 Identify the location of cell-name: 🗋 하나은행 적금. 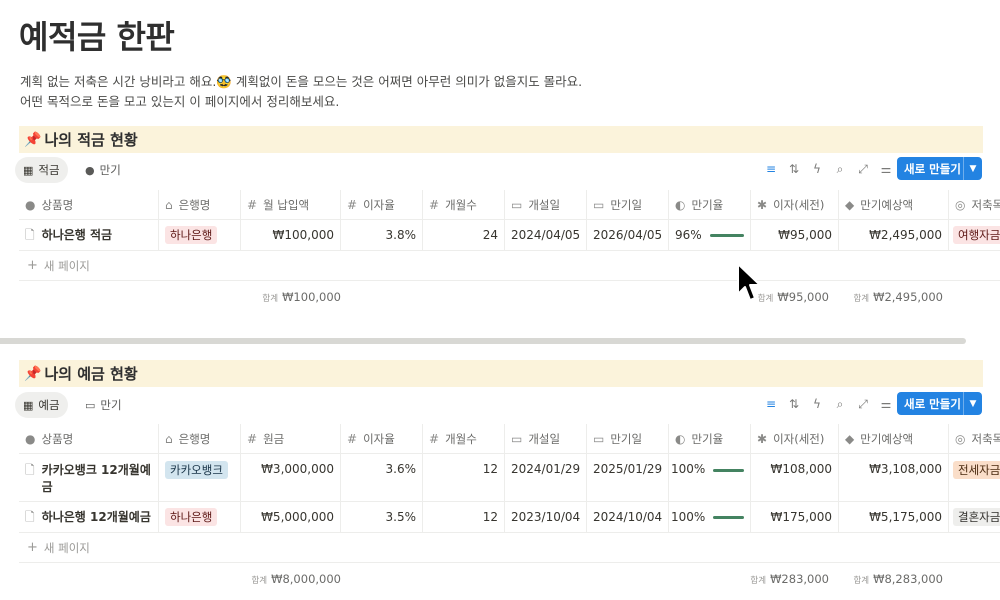
(89, 235).